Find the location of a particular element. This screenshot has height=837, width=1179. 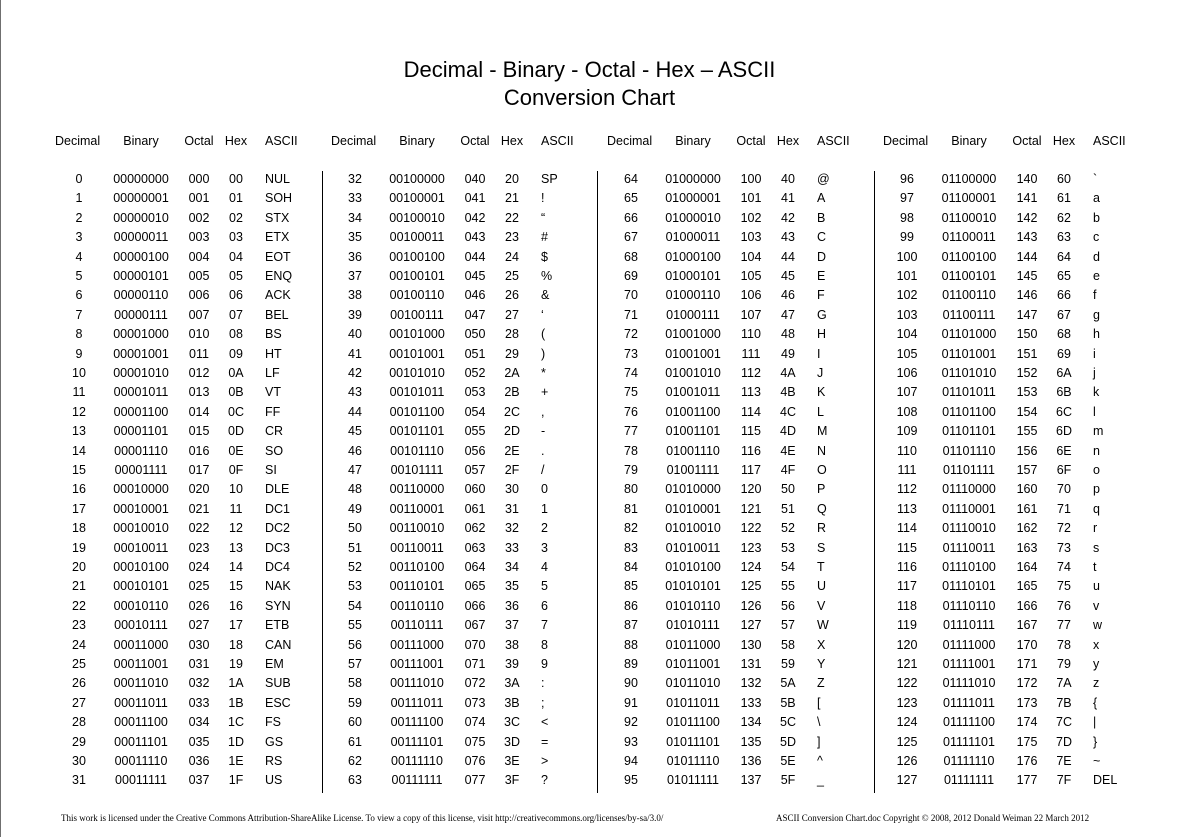

binary-cell: 00111100 is located at coordinates (417, 722).